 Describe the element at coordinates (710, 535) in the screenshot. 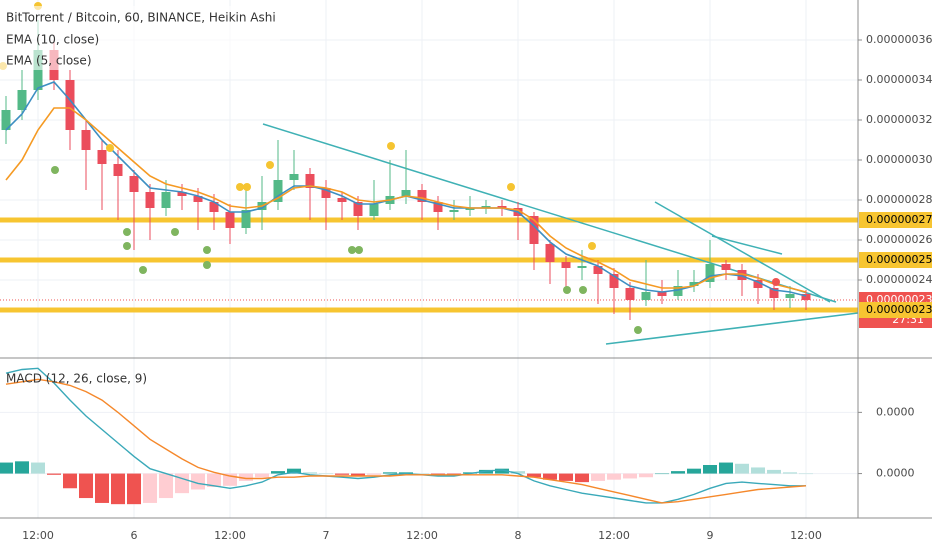

I see `x-tick-label: 9` at that location.